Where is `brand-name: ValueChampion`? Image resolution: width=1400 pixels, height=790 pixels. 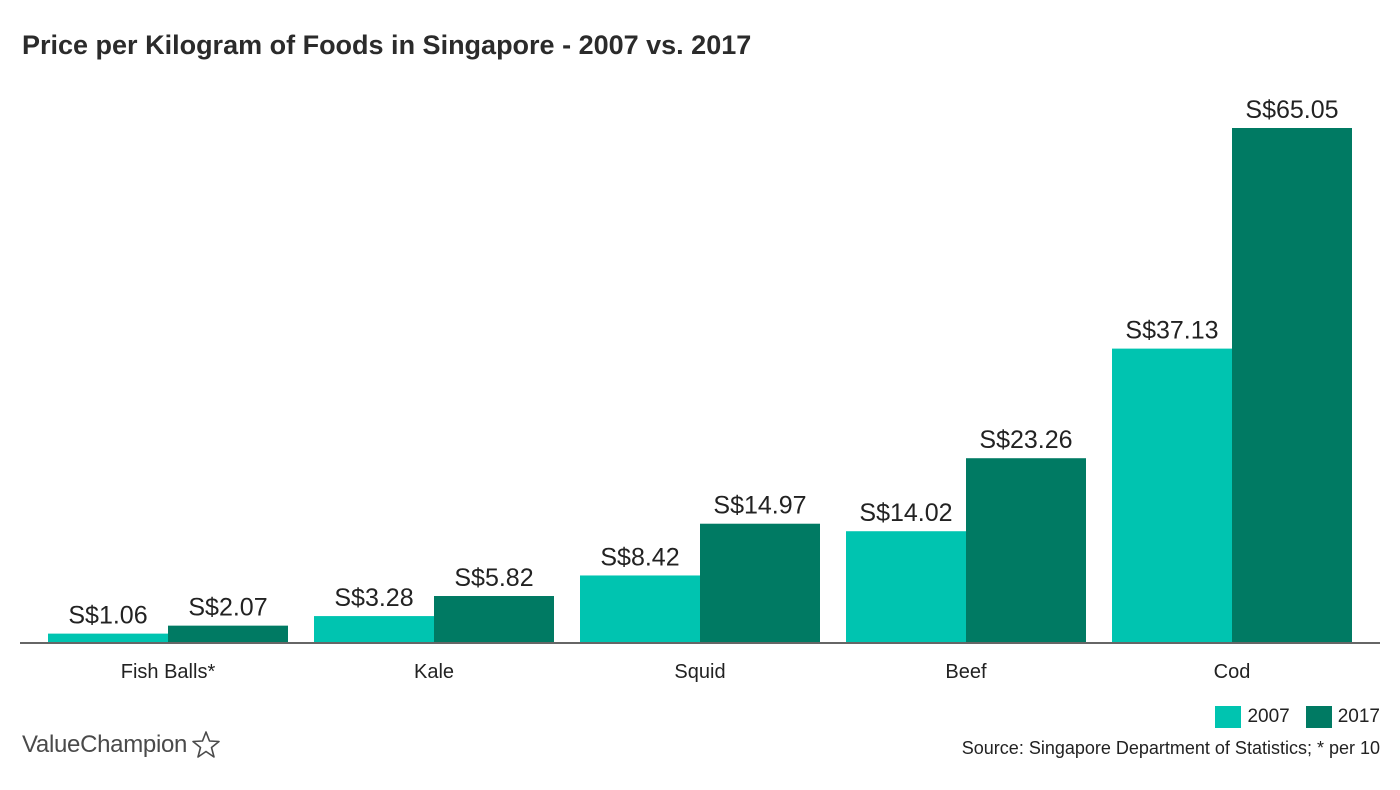
brand-name: ValueChampion is located at coordinates (105, 744).